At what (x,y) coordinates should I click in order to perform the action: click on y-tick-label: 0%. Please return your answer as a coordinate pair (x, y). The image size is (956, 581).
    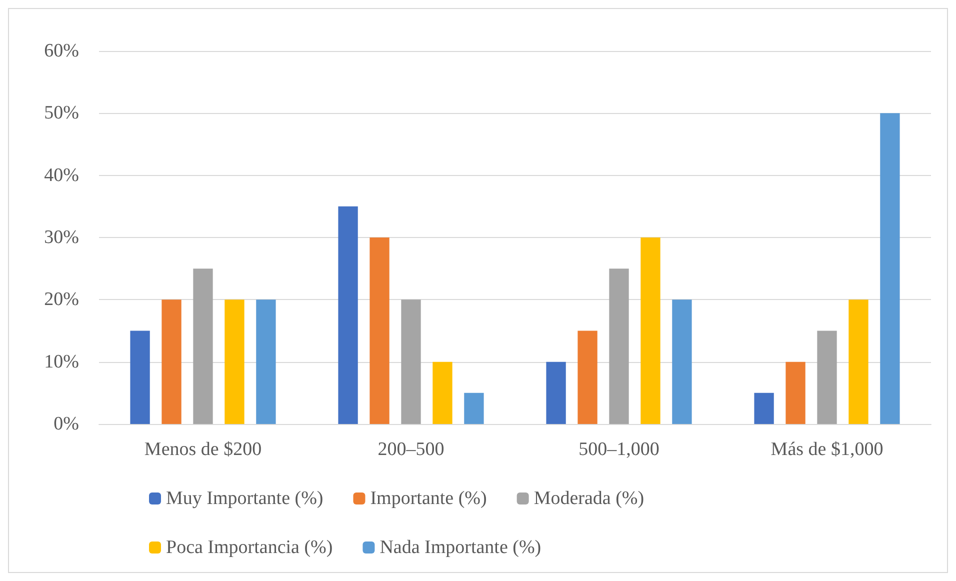
    Looking at the image, I should click on (67, 424).